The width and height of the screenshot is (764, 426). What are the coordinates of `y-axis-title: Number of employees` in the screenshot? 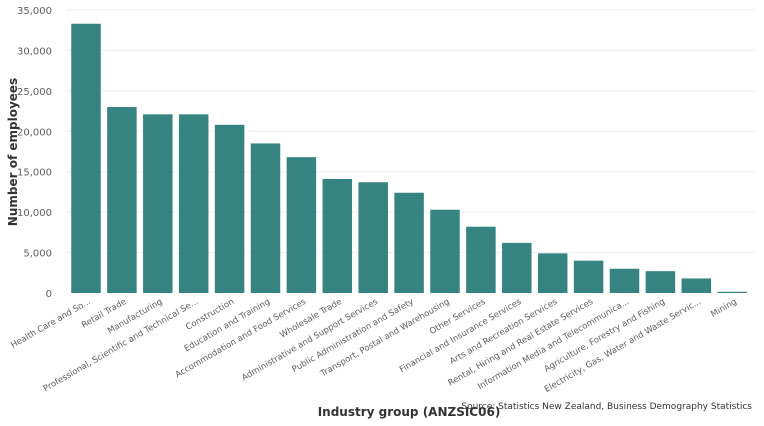 It's located at (13, 152).